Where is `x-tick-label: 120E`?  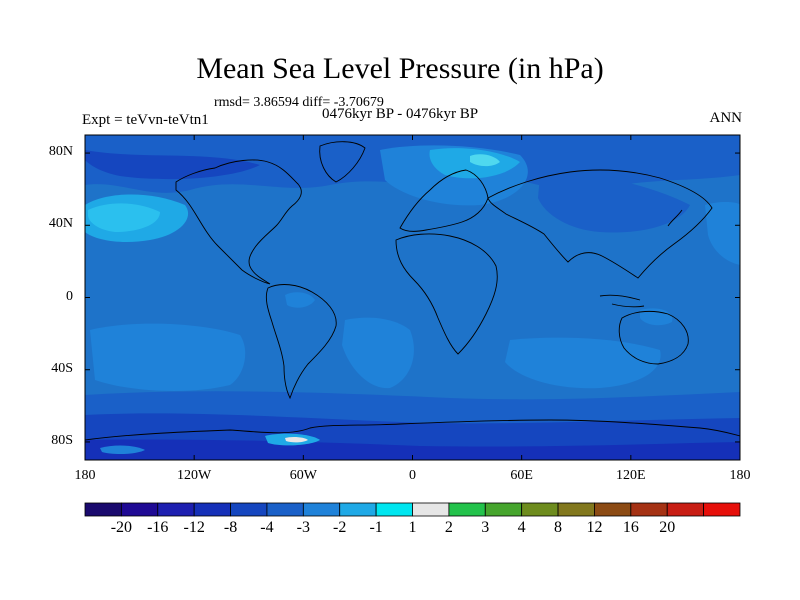
x-tick-label: 120E is located at coordinates (631, 475).